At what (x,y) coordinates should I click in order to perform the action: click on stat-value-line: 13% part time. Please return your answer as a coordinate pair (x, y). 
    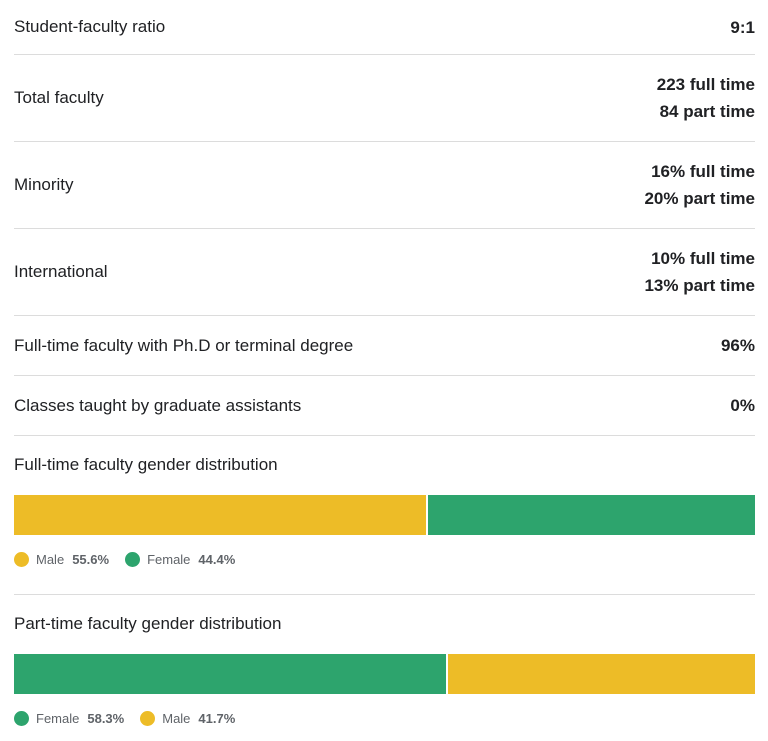
    Looking at the image, I should click on (699, 285).